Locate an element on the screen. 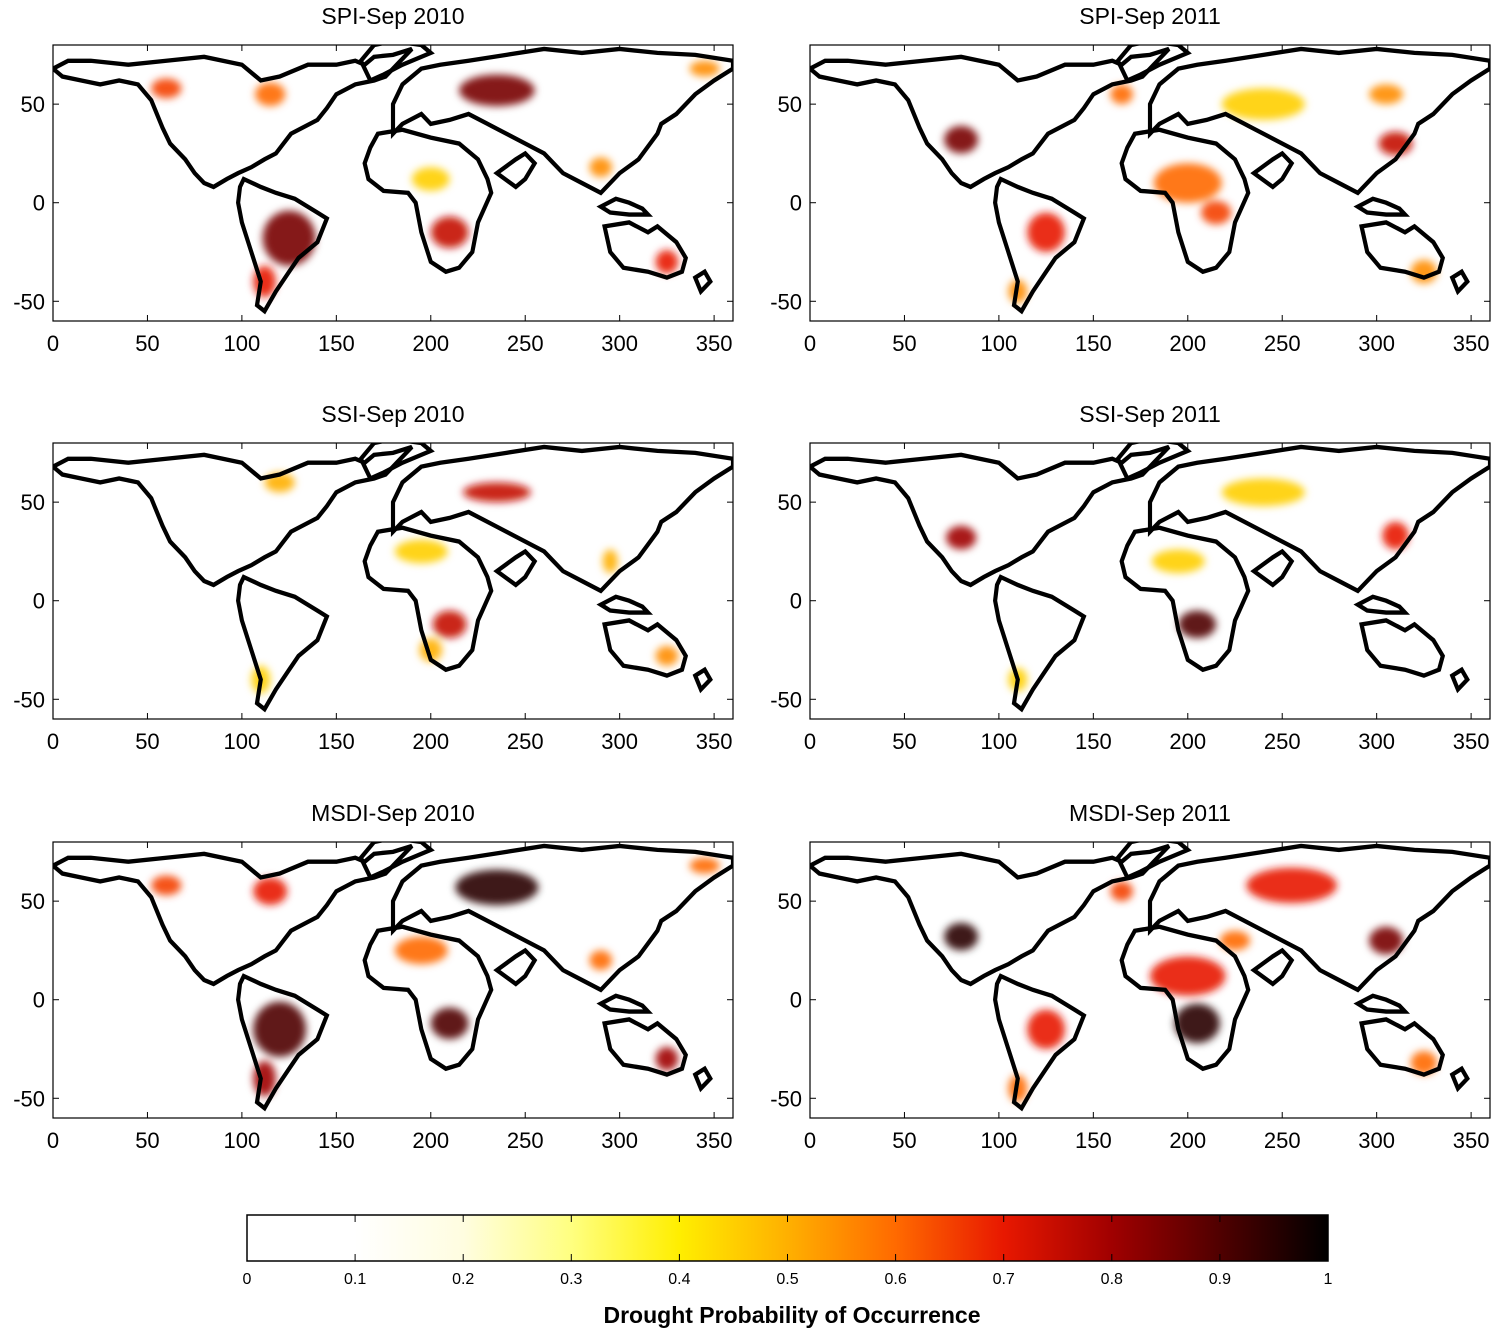  panel-title: SSI-Sep 2010 is located at coordinates (392, 414).